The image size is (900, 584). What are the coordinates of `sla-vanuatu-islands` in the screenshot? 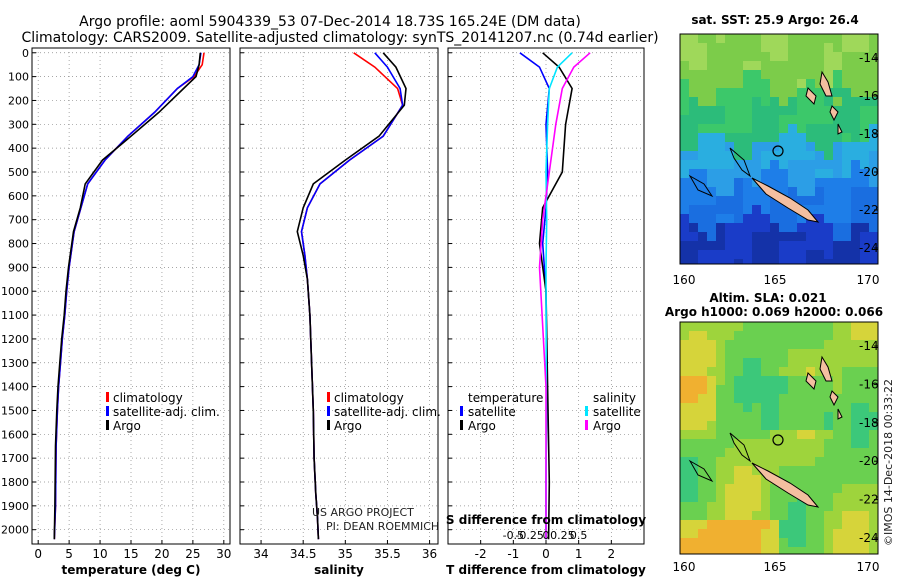 It's located at (824, 387).